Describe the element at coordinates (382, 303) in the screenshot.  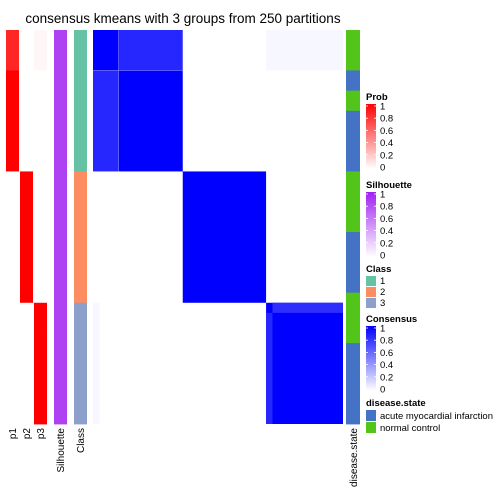
I see `legend-label: 3` at that location.